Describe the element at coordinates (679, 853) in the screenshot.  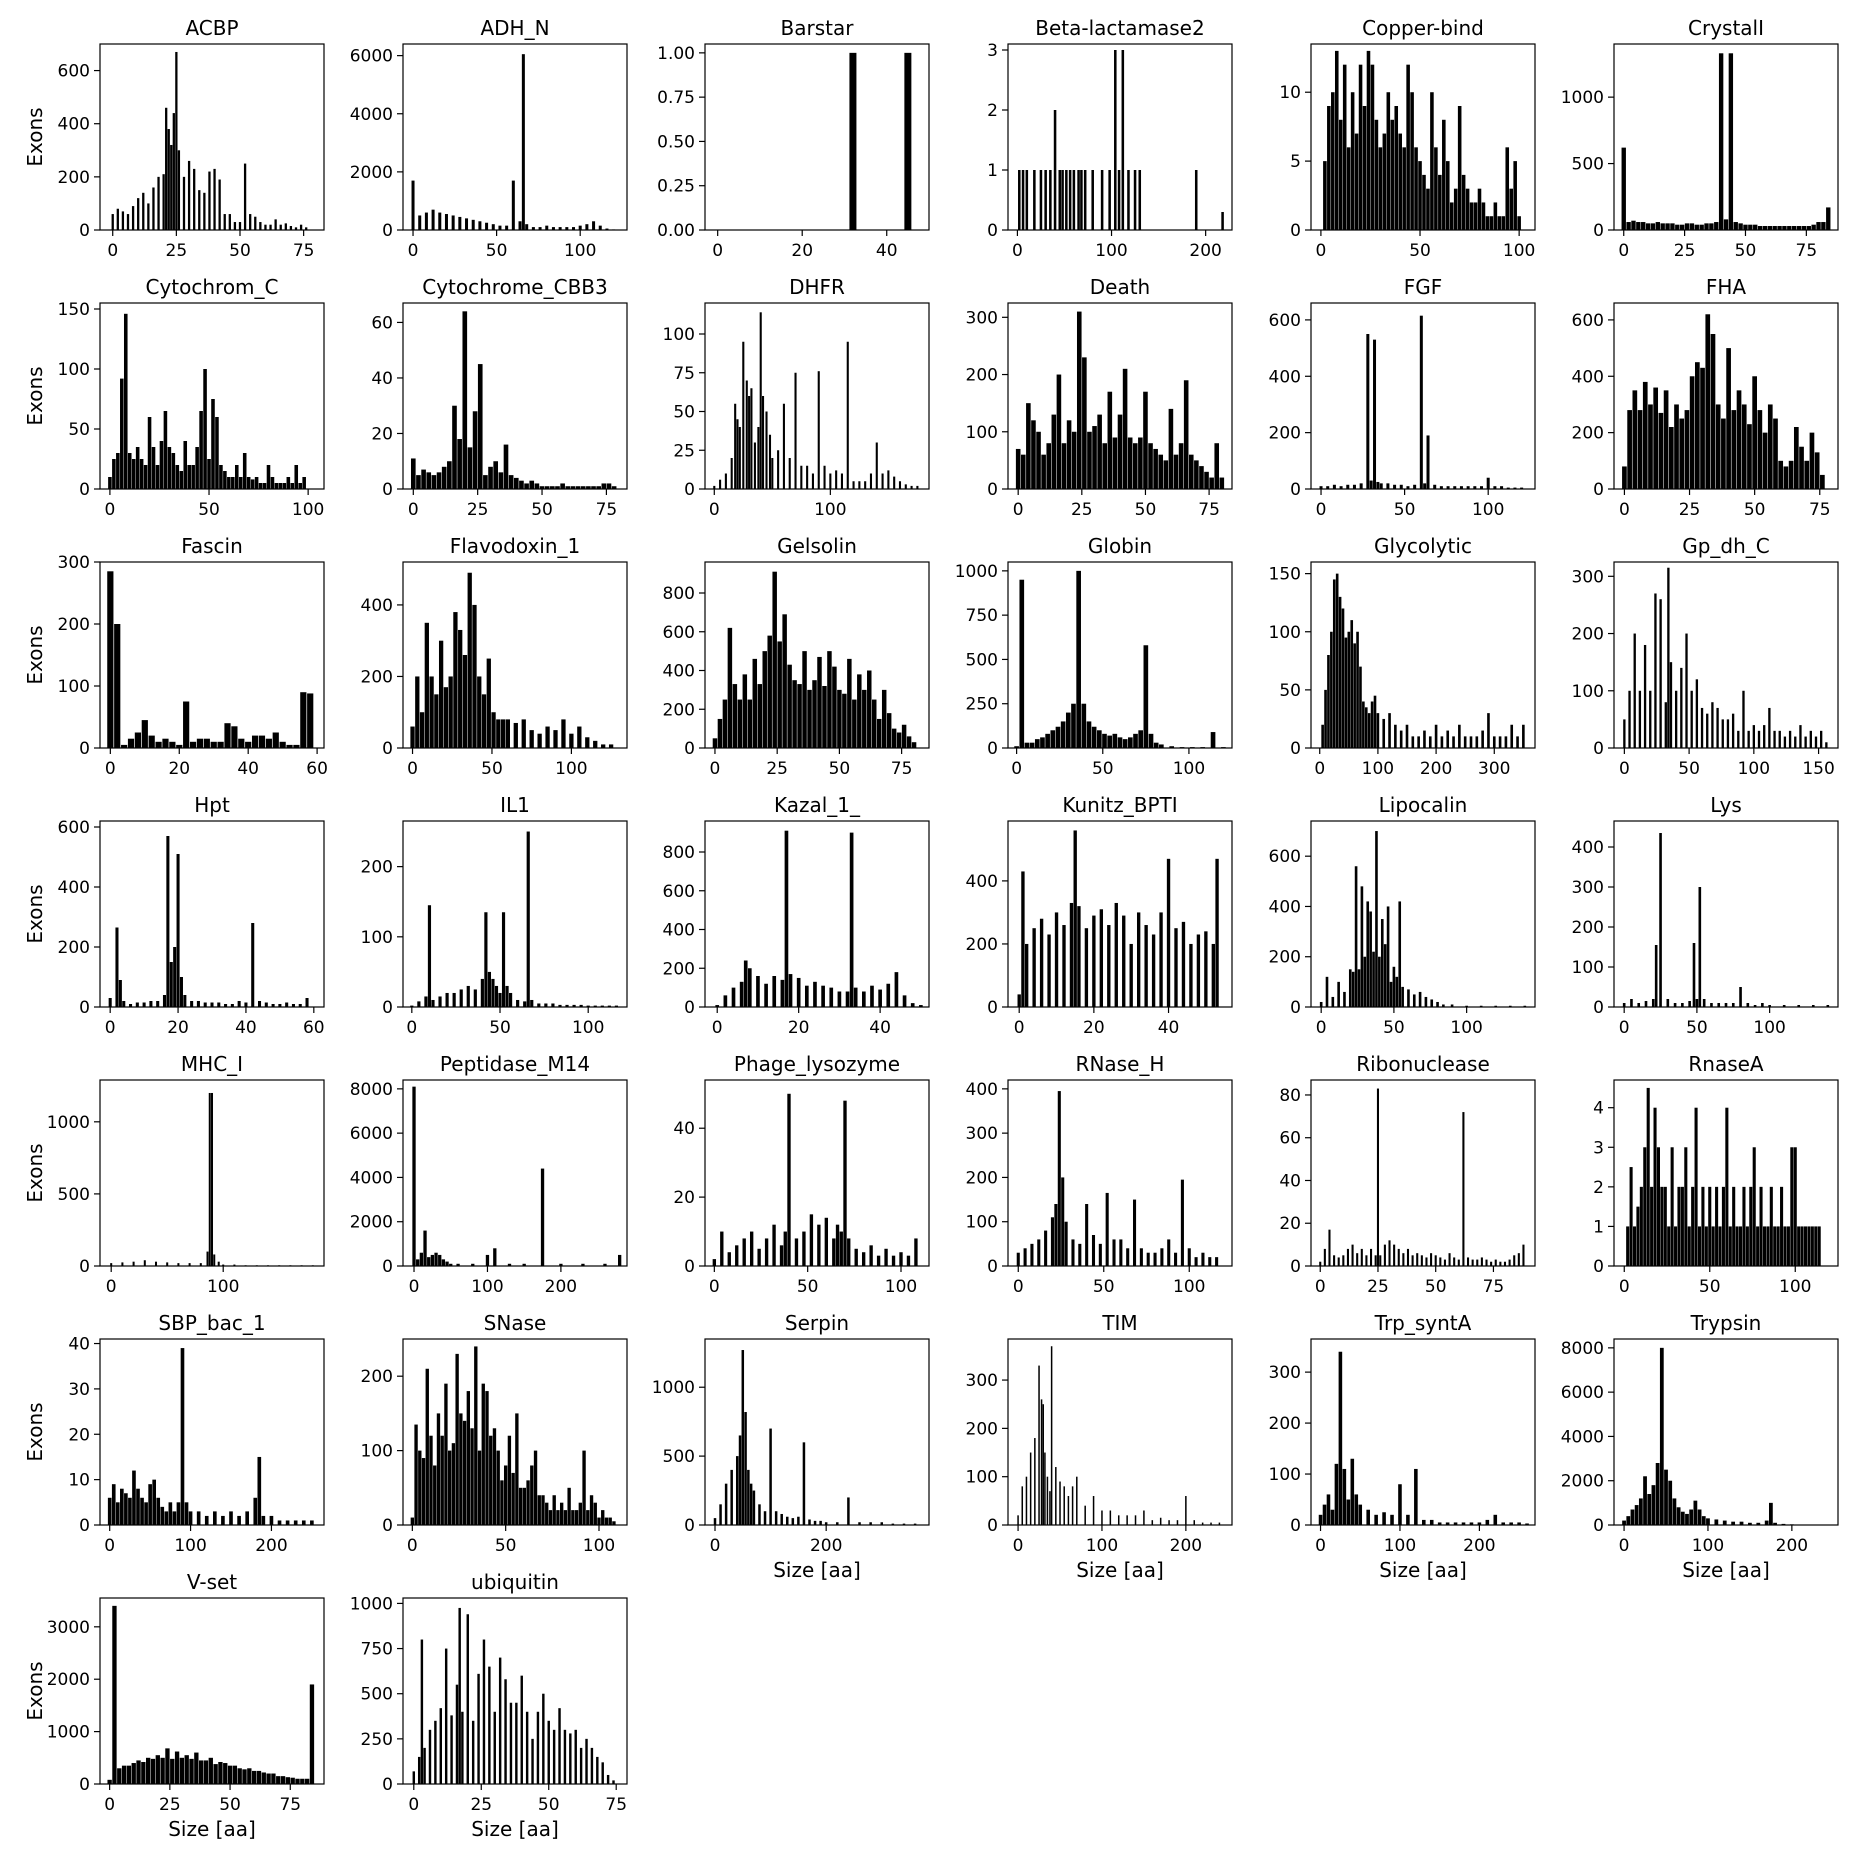
I see `y-tick-label: 800` at that location.